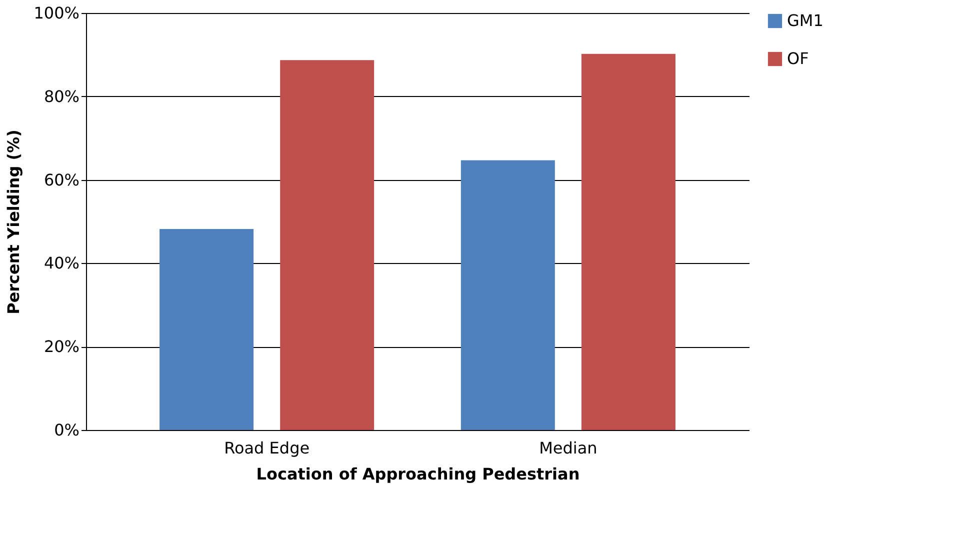 The width and height of the screenshot is (959, 548). What do you see at coordinates (568, 448) in the screenshot?
I see `x-tick-label: Median` at bounding box center [568, 448].